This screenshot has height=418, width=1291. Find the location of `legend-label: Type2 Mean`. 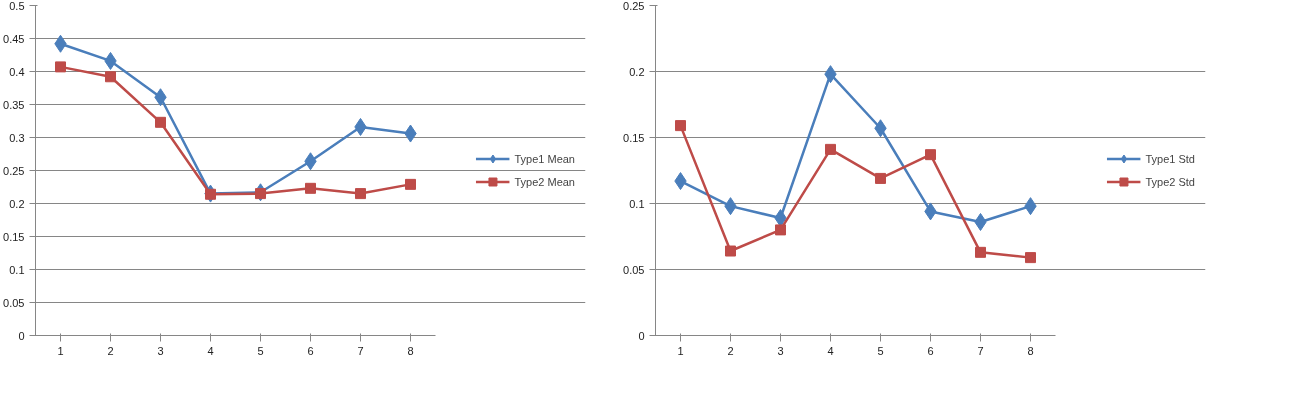

legend-label: Type2 Mean is located at coordinates (544, 181).